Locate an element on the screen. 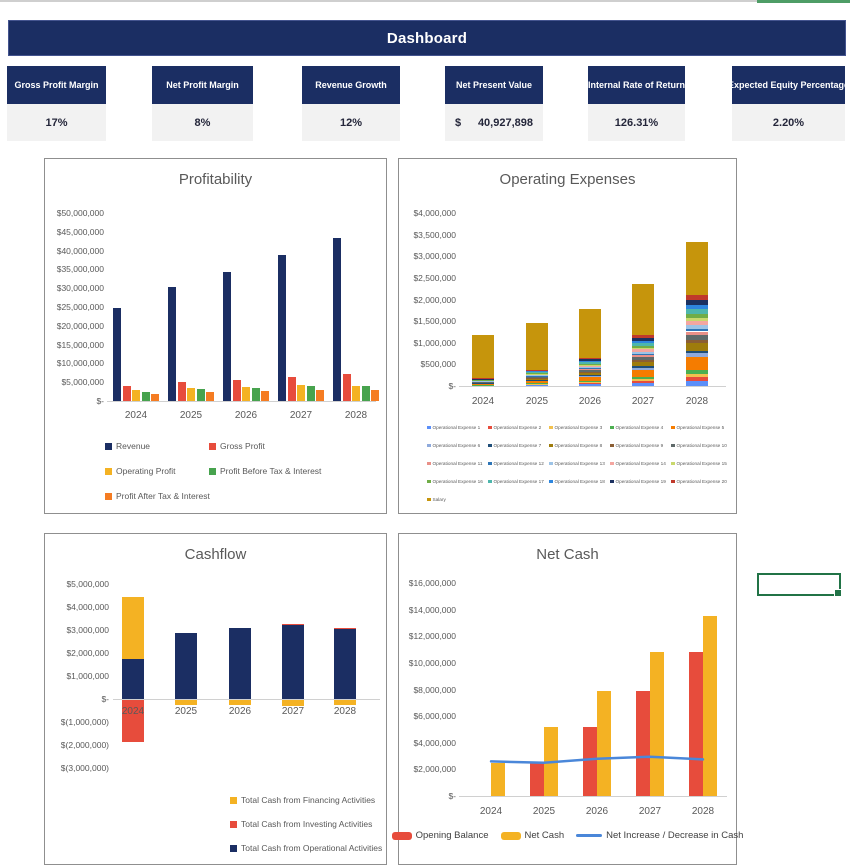 The width and height of the screenshot is (850, 865). legend-label: Operational Expense 20 is located at coordinates (701, 481).